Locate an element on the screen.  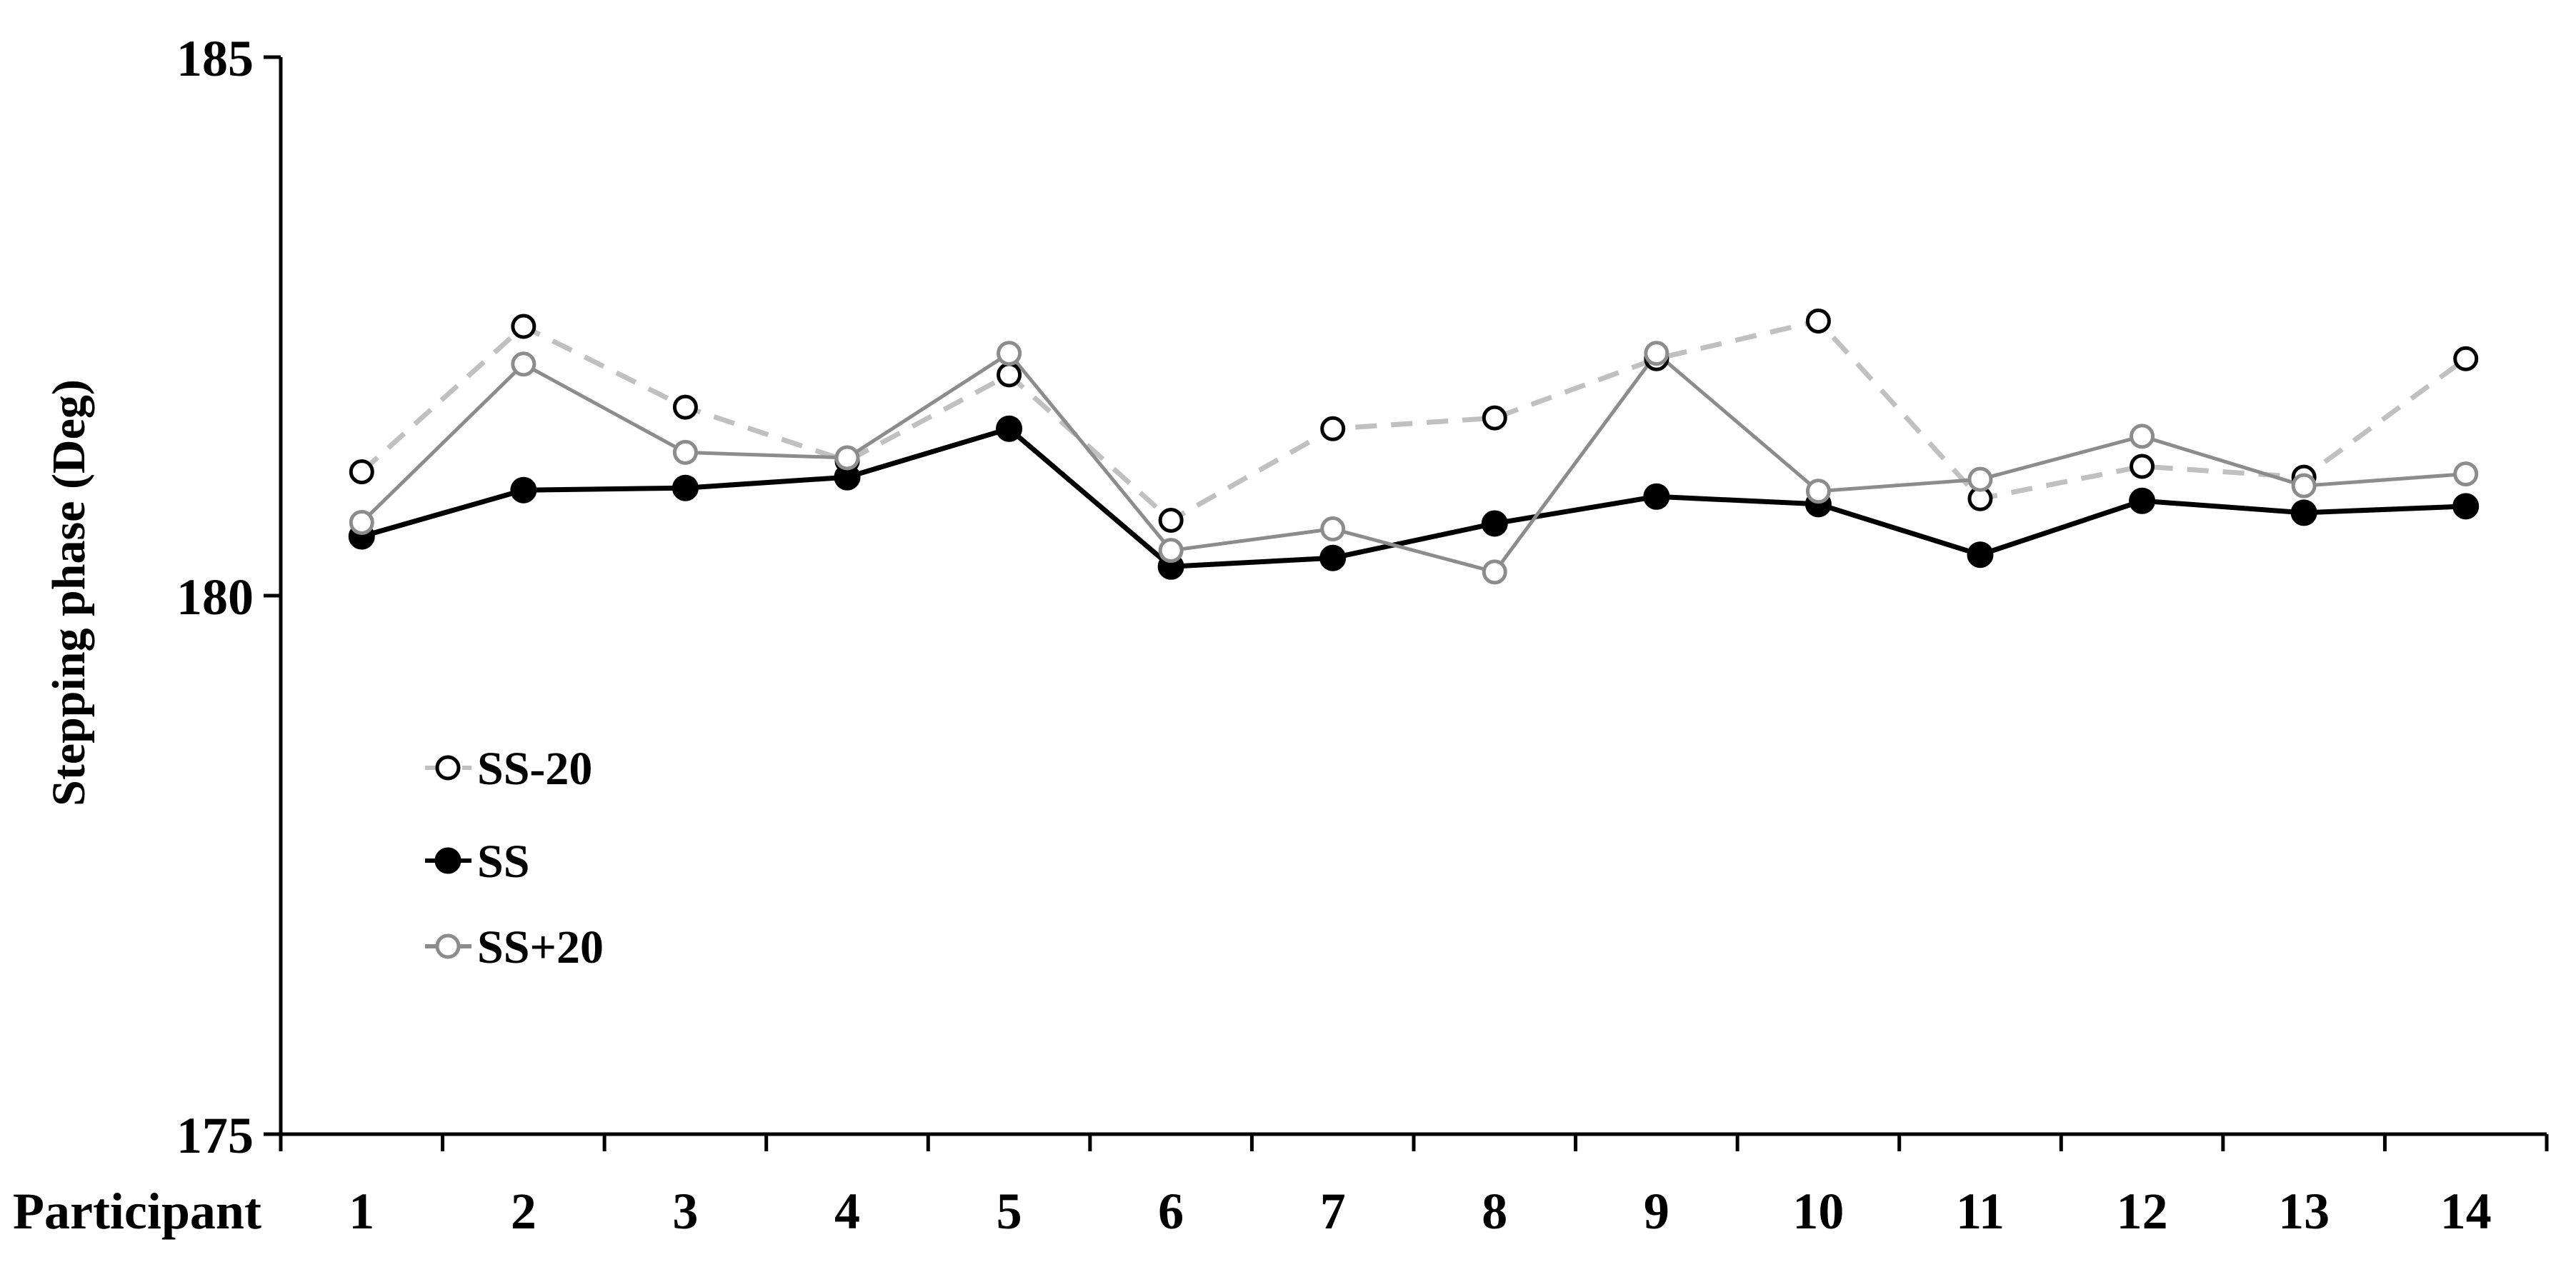
x-tick-label: 1 is located at coordinates (361, 1211).